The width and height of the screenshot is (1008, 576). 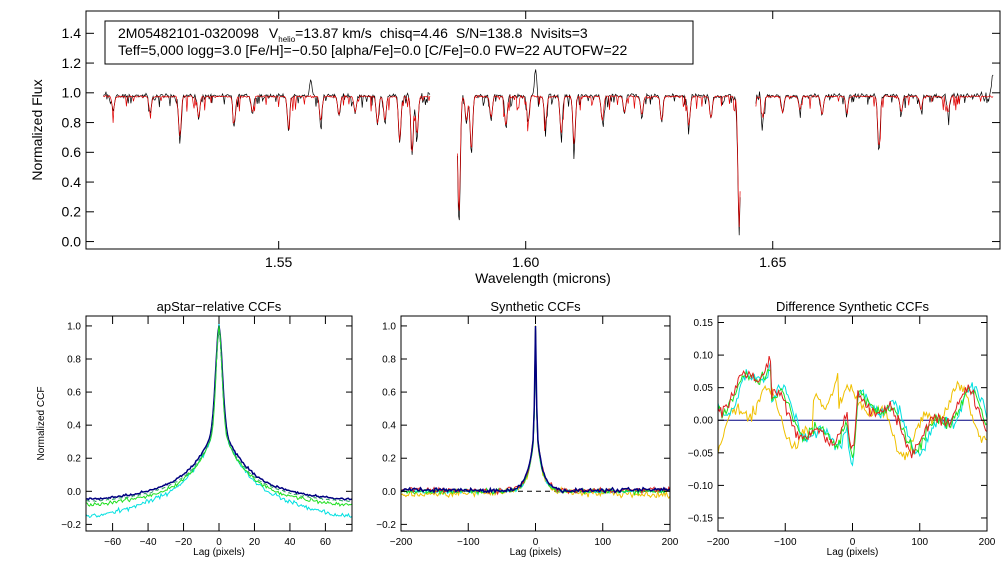 I want to click on apstar_ccf-xtick-label: −20, so click(x=183, y=542).